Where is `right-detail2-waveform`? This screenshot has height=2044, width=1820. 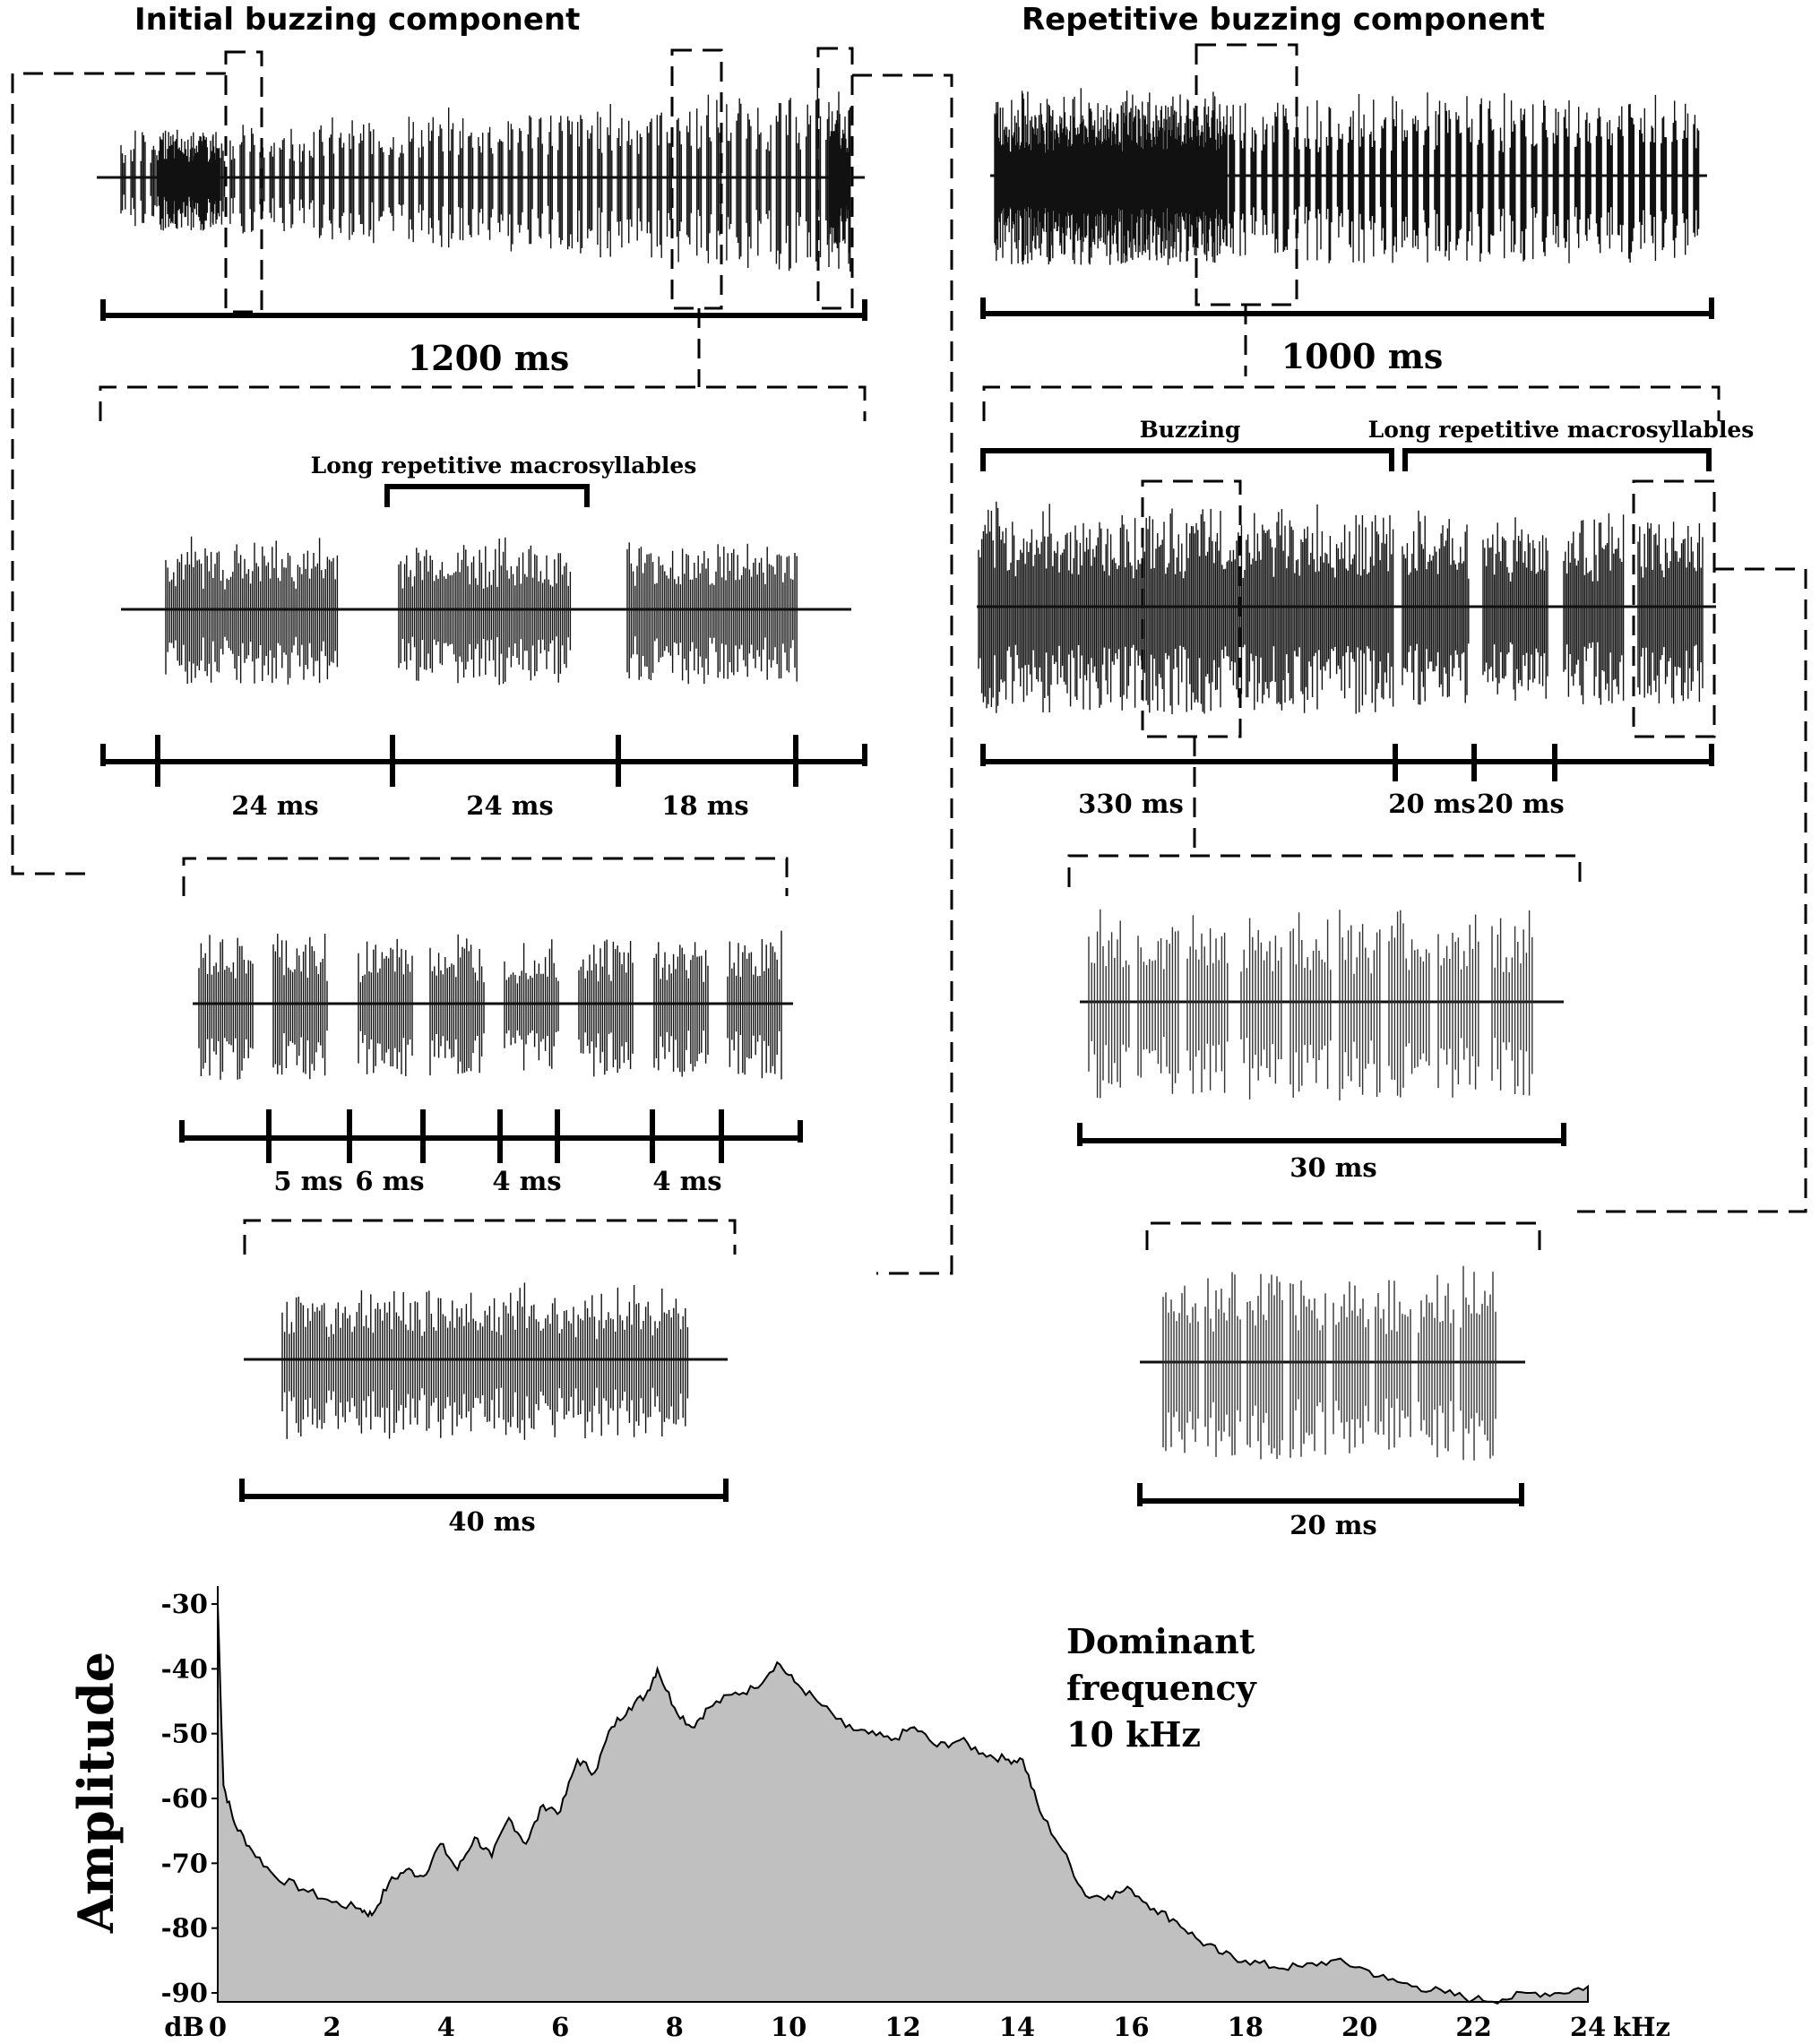
right-detail2-waveform is located at coordinates (1332, 1363).